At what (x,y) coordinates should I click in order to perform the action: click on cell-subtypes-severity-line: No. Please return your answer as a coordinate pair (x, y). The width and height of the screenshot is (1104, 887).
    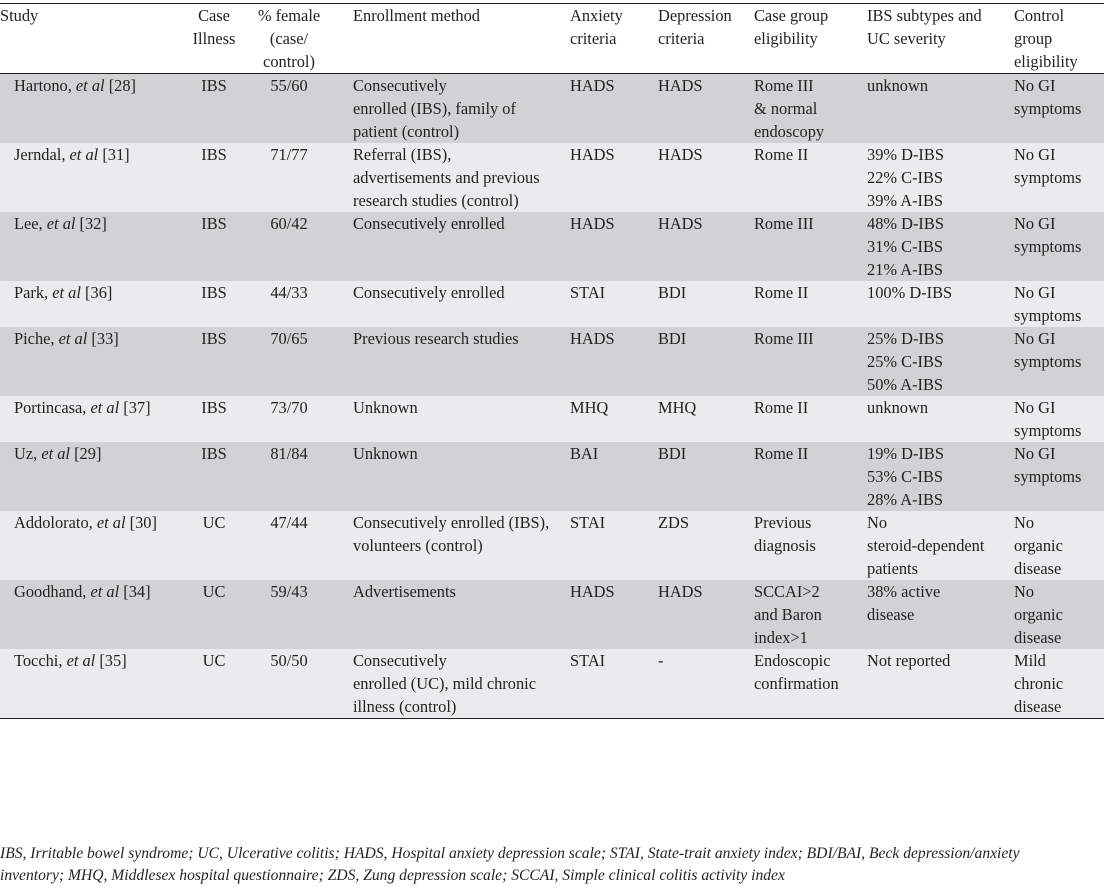
    Looking at the image, I should click on (877, 522).